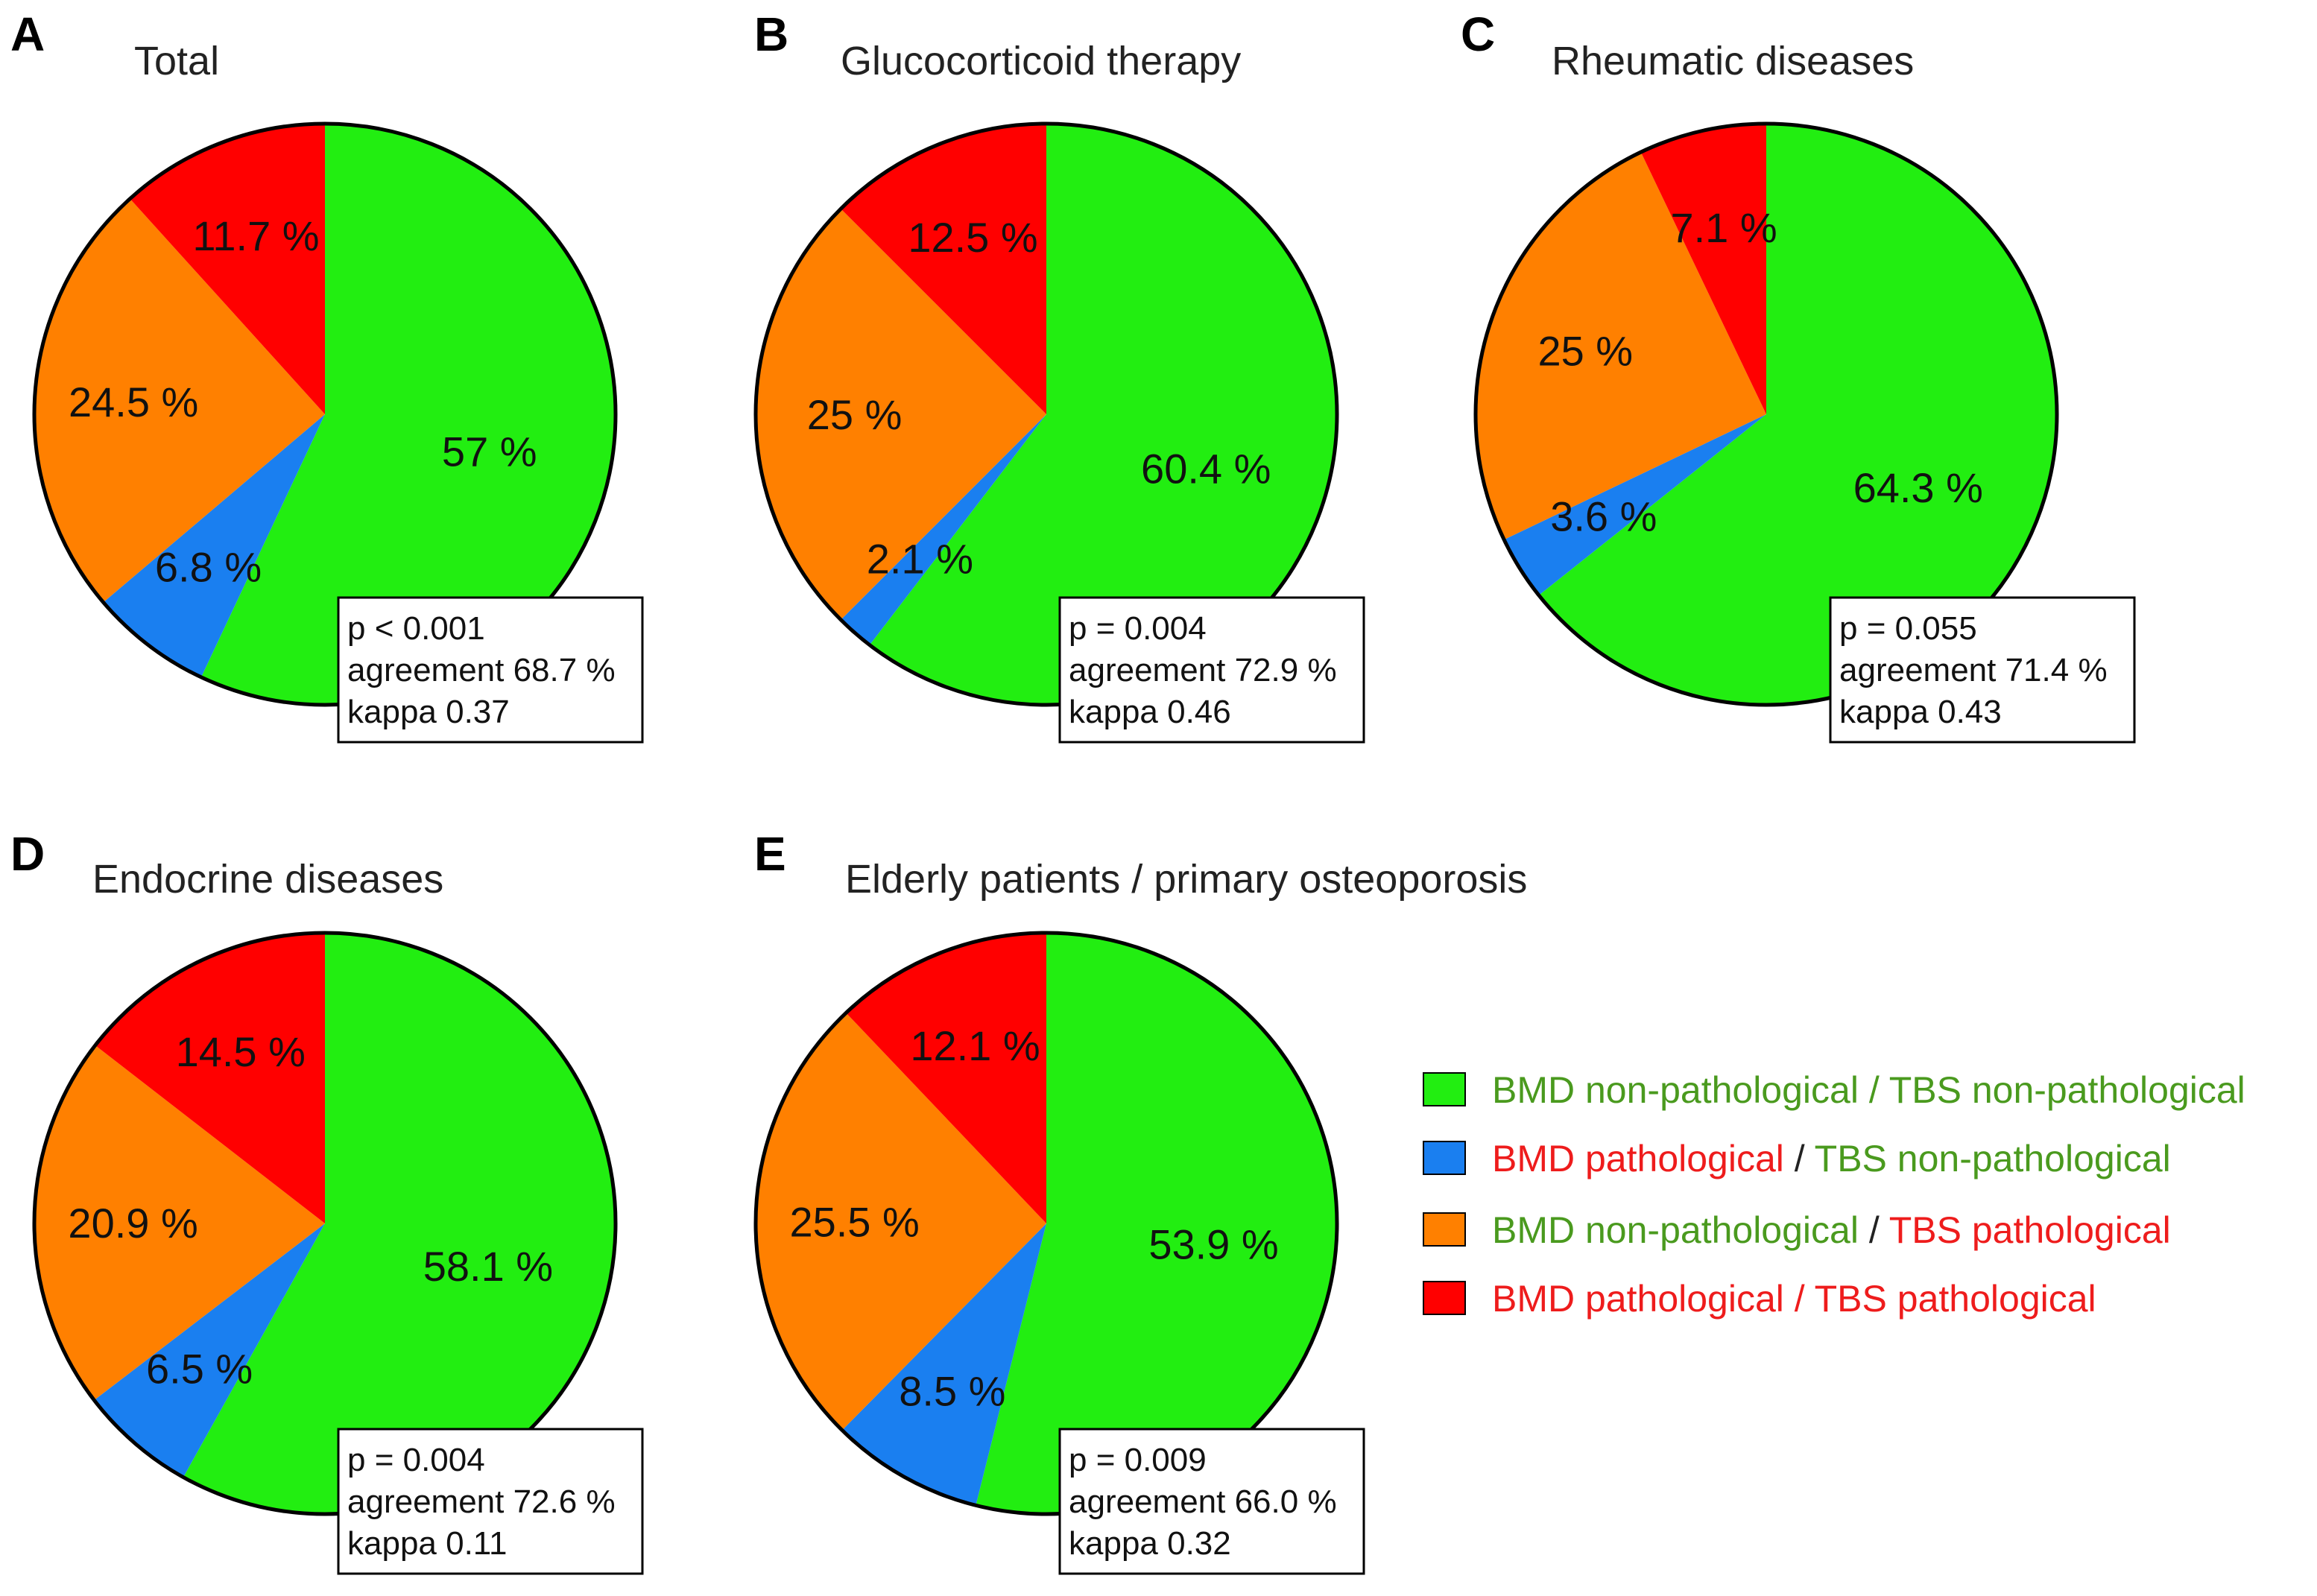 The height and width of the screenshot is (1596, 2317). What do you see at coordinates (1918, 487) in the screenshot?
I see `pie-slice-label: 64.3 %` at bounding box center [1918, 487].